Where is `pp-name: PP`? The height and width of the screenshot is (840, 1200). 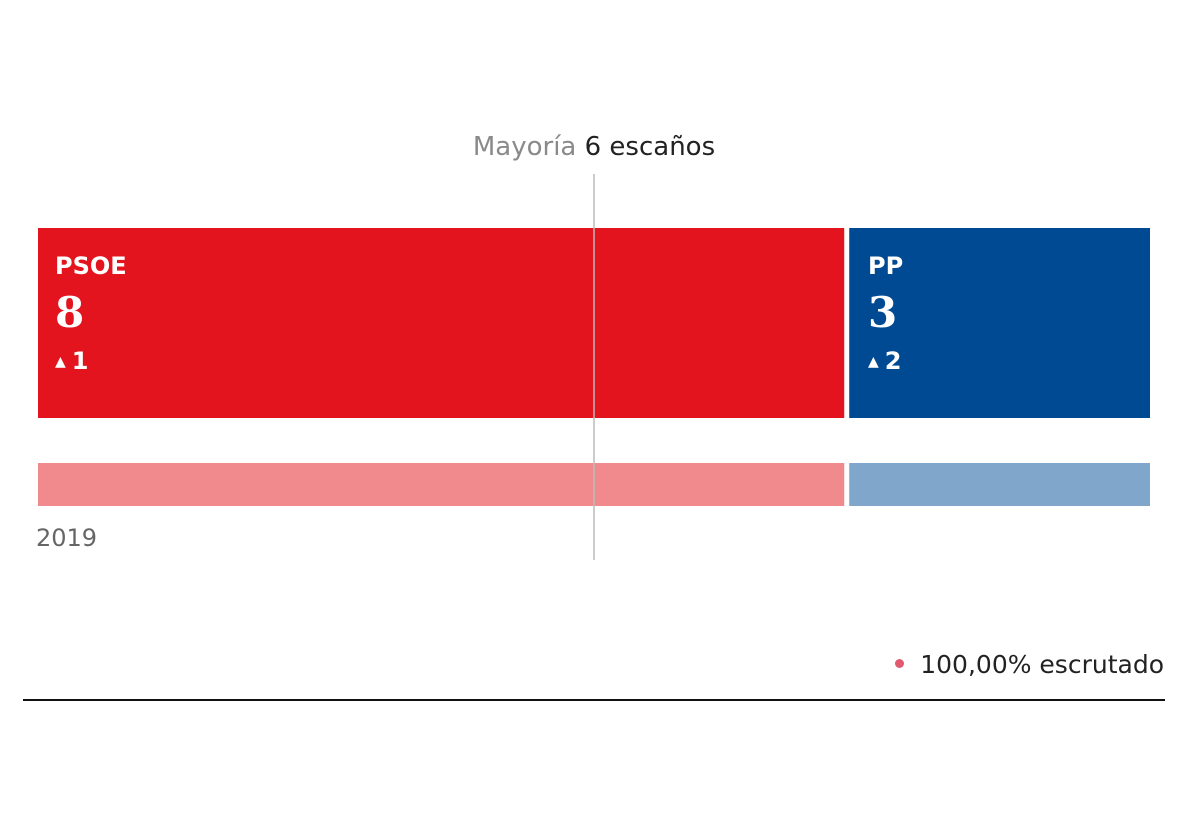
pp-name: PP is located at coordinates (886, 266).